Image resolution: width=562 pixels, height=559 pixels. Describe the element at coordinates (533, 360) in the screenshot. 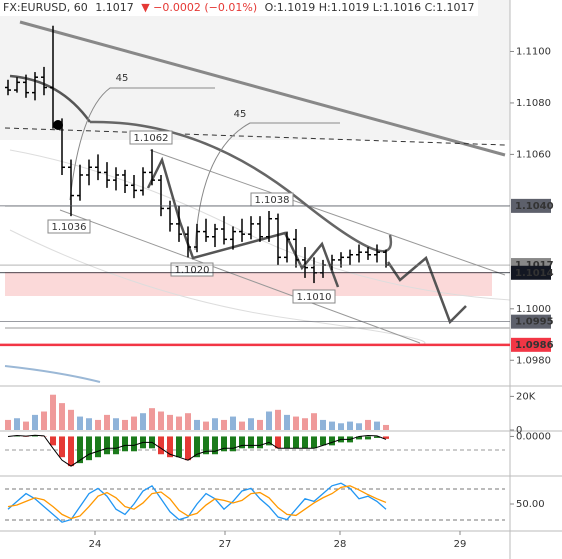

I see `y-tick-label: 1.0980` at that location.